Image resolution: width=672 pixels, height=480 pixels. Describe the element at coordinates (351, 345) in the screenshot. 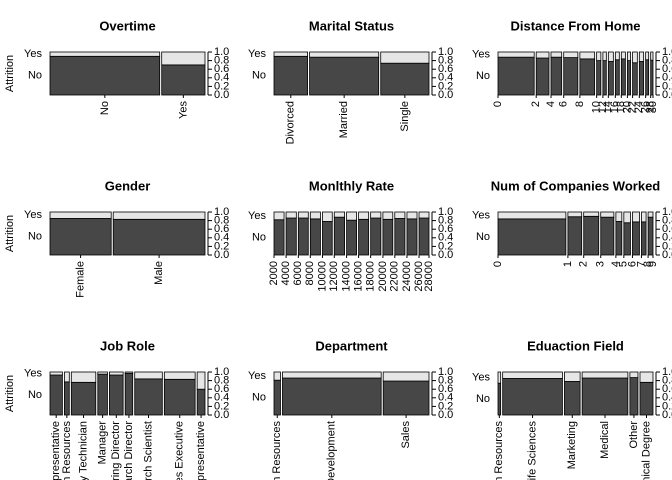

I see `chart-title: Department` at that location.